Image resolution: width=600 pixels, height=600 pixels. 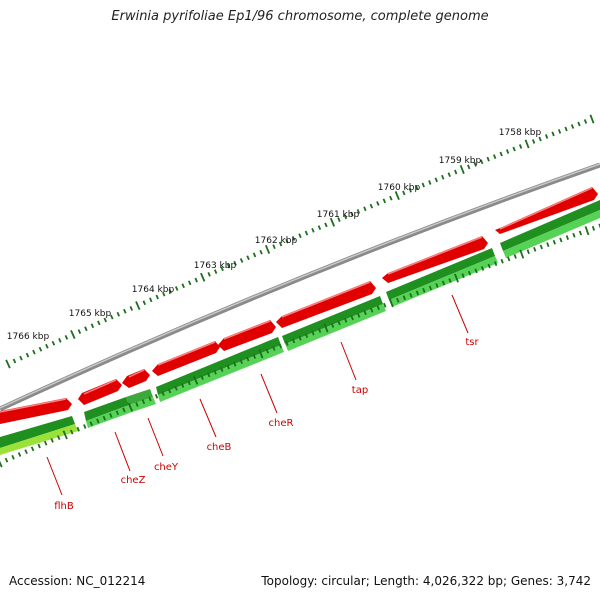 What do you see at coordinates (219, 447) in the screenshot?
I see `gene-label-cheB: cheB` at bounding box center [219, 447].